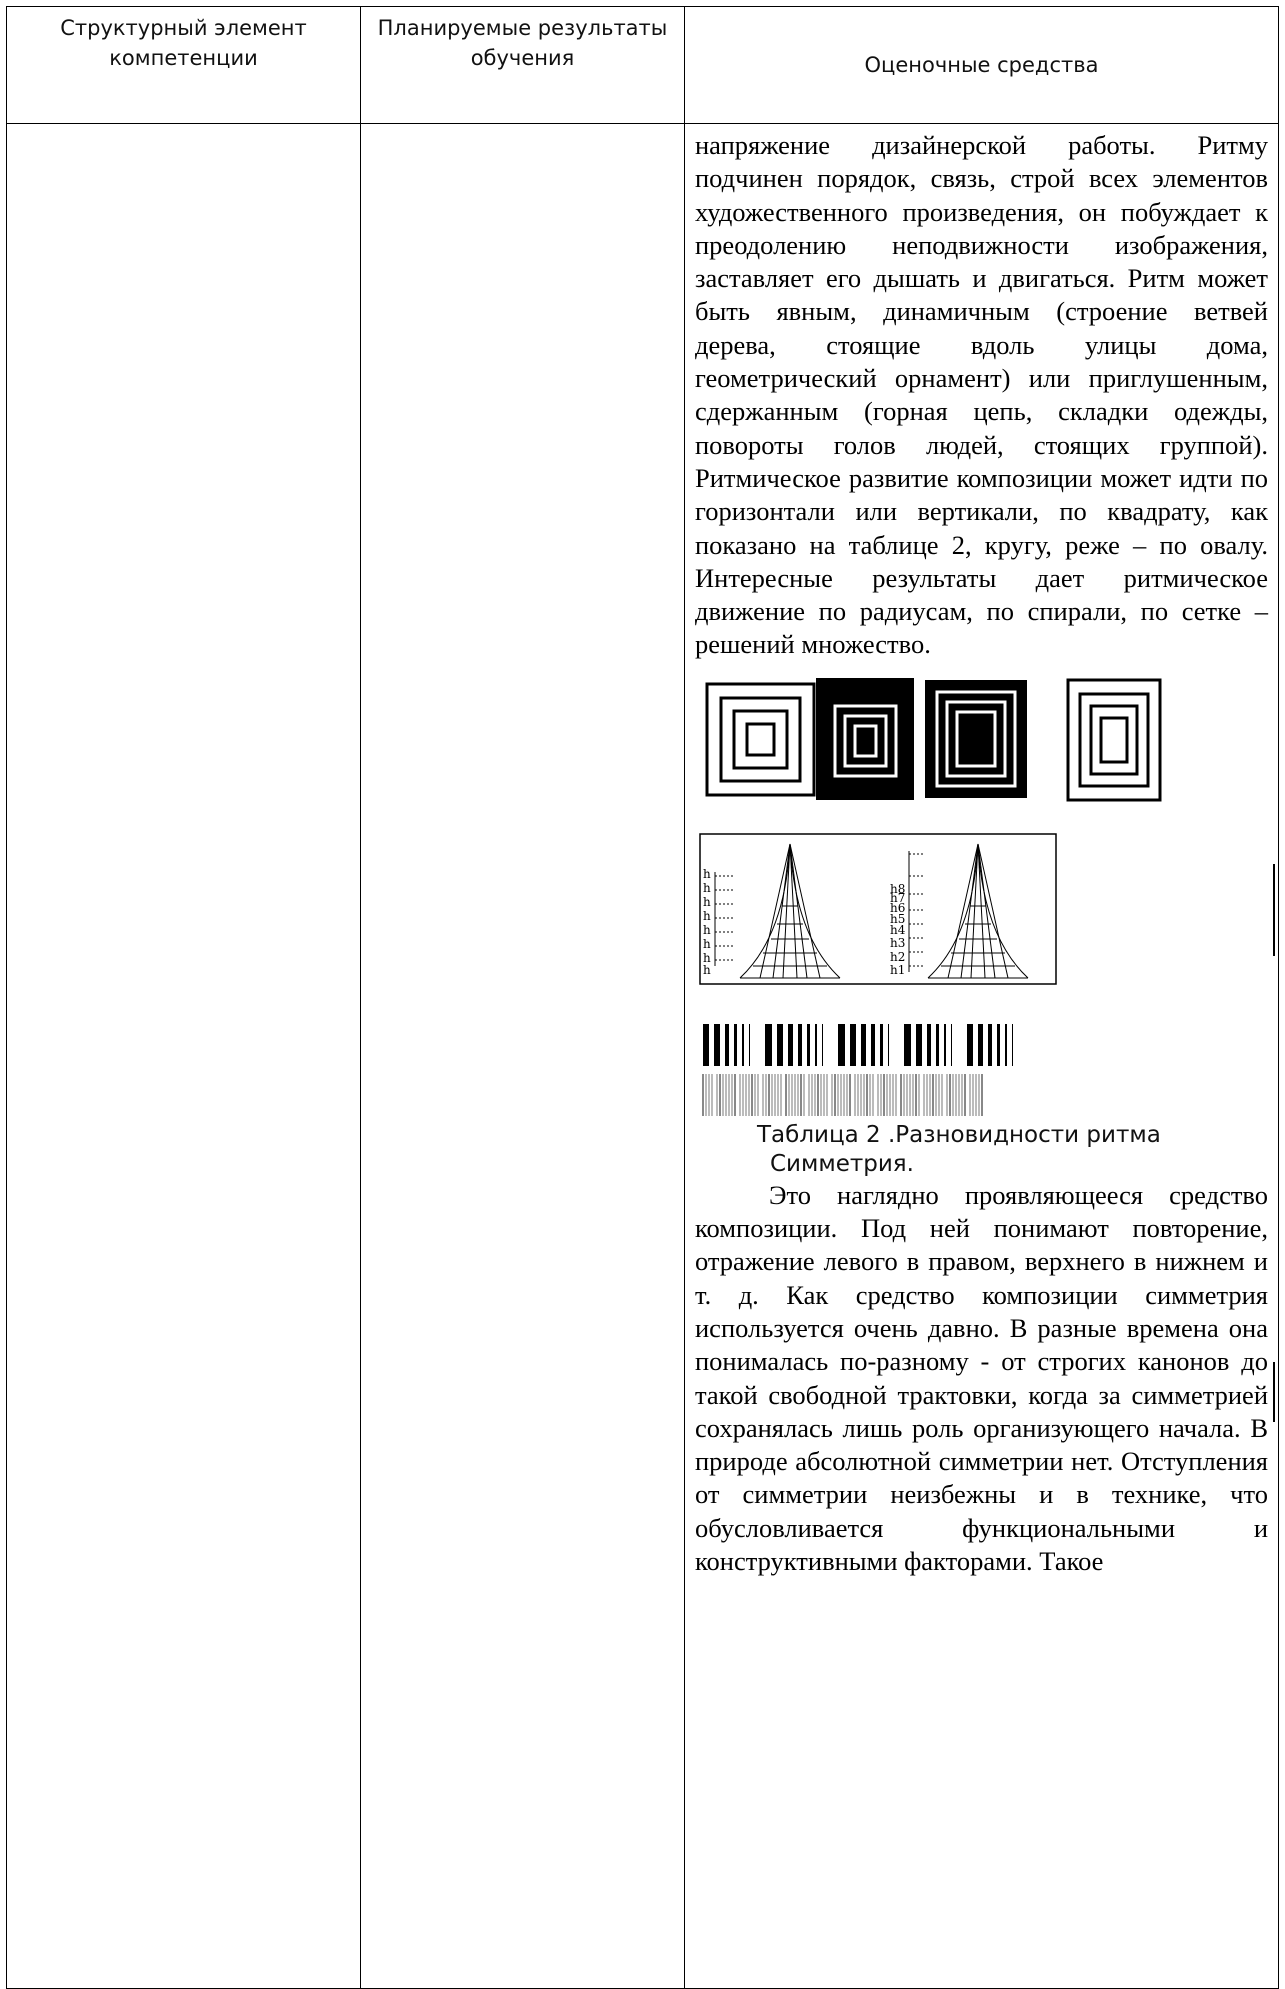 This screenshot has width=1285, height=1989. Describe the element at coordinates (184, 65) in the screenshot. I see `header-structural-element: Структурный элемент компетенции` at that location.